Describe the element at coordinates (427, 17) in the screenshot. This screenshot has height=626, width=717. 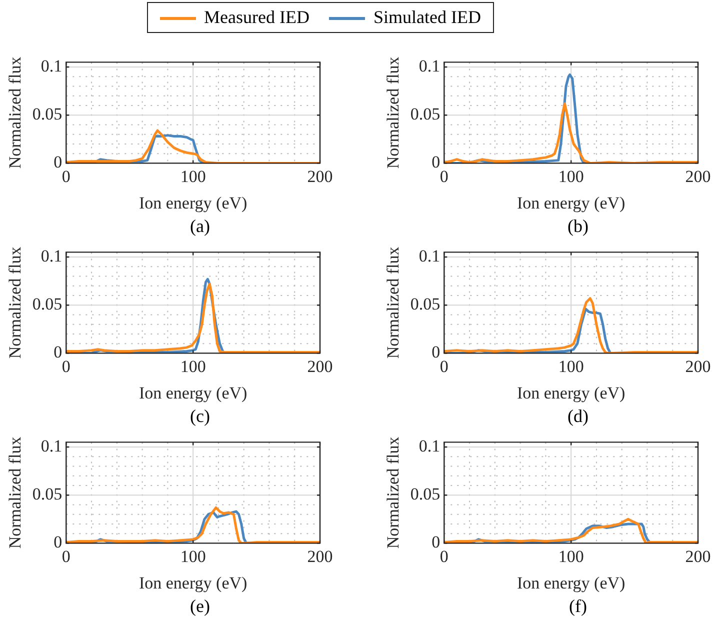
I see `legend-label: Simulated IED` at that location.